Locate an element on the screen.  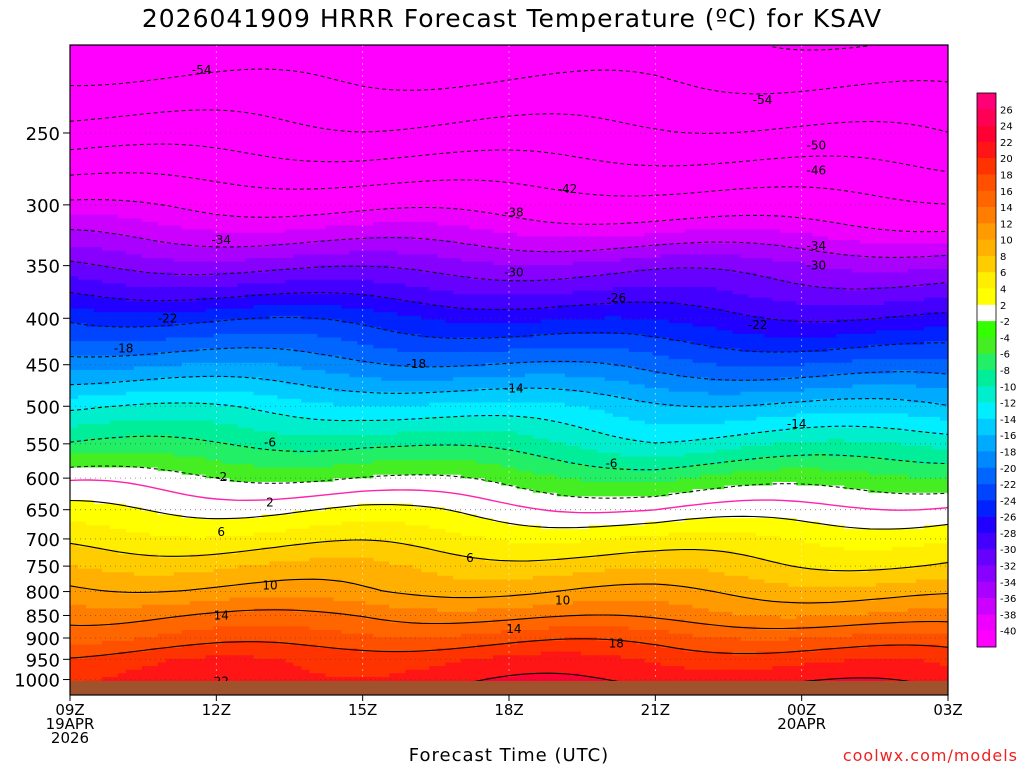
credit-link: coolwx.com/models is located at coordinates (930, 755).